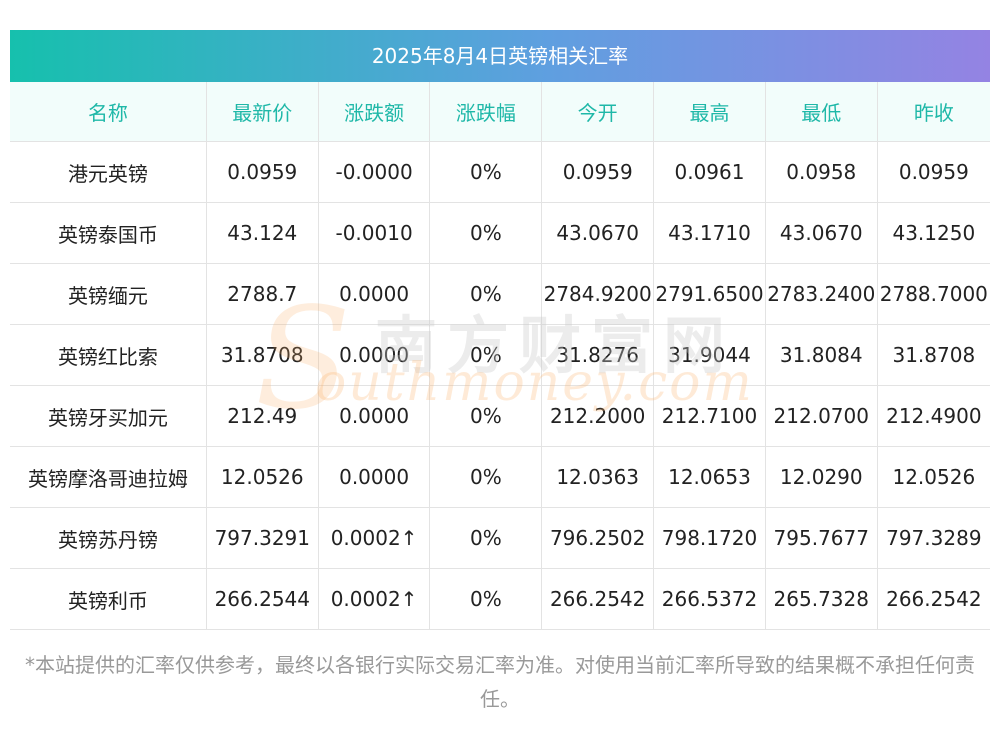 The width and height of the screenshot is (1000, 733). What do you see at coordinates (262, 233) in the screenshot?
I see `cell-latest: 43.124` at bounding box center [262, 233].